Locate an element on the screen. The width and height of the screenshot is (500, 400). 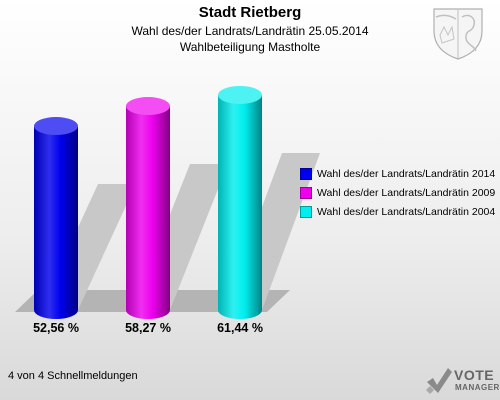
value-labels: 52,56 % 58,27 % 61,44 % is located at coordinates (148, 328).